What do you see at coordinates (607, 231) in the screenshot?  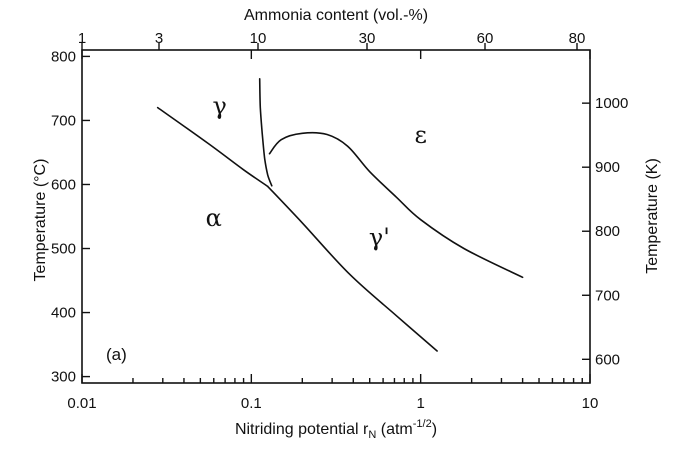 I see `right-tick-label: 800` at bounding box center [607, 231].